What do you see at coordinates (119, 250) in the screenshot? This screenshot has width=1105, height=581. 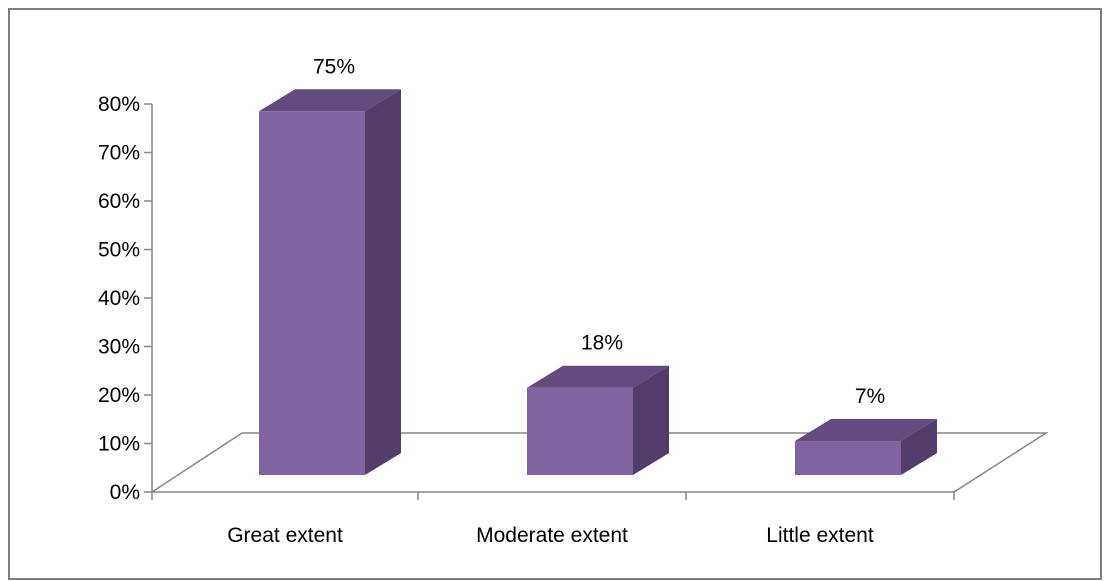 I see `y-tick-label: 50%` at bounding box center [119, 250].